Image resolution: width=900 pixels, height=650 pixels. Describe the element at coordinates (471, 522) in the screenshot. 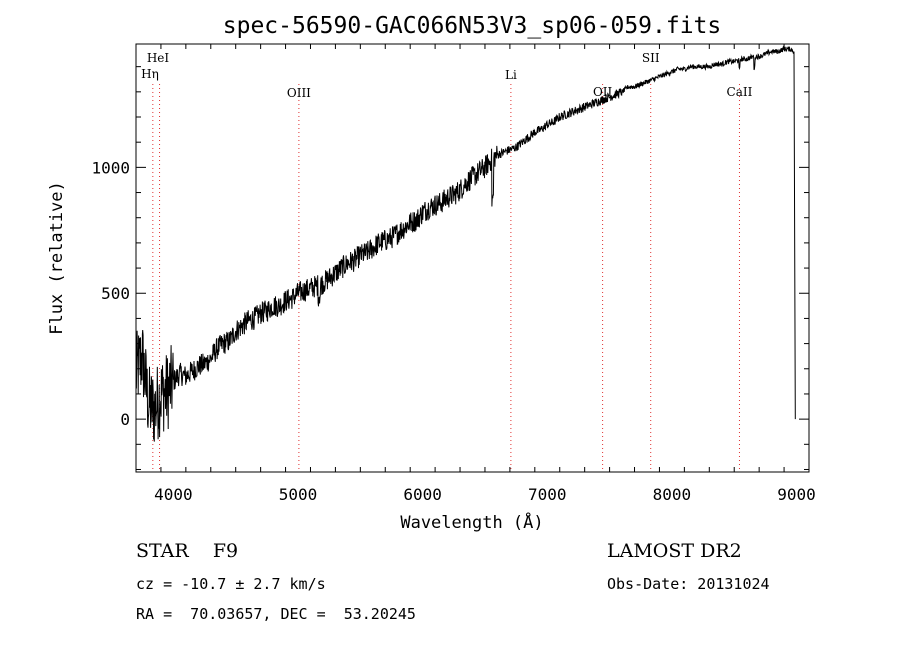

I see `x-axis-label: Wavelength (Å)` at that location.